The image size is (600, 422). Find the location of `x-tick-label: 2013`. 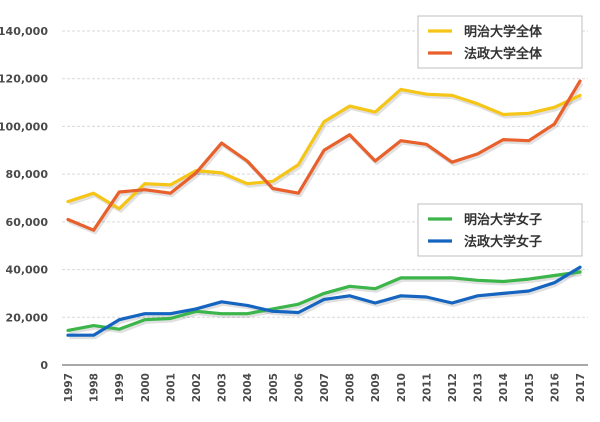

x-tick-label: 2013 is located at coordinates (479, 387).